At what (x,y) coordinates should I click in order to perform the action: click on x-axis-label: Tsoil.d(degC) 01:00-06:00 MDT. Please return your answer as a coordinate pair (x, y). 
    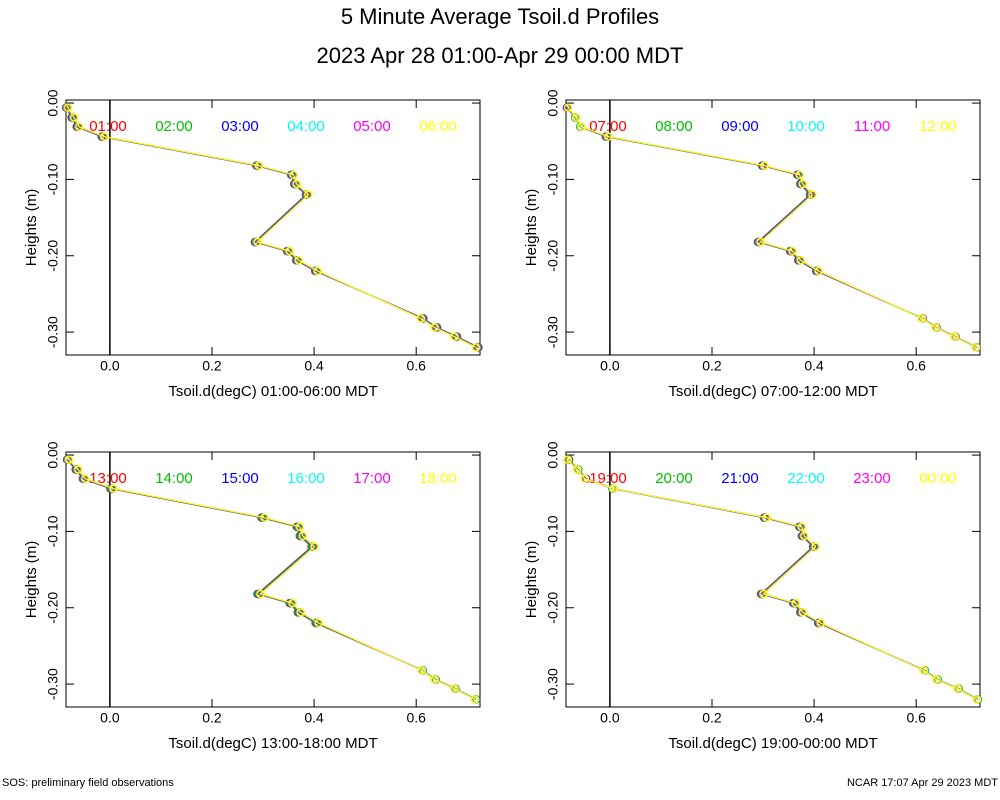
    Looking at the image, I should click on (272, 391).